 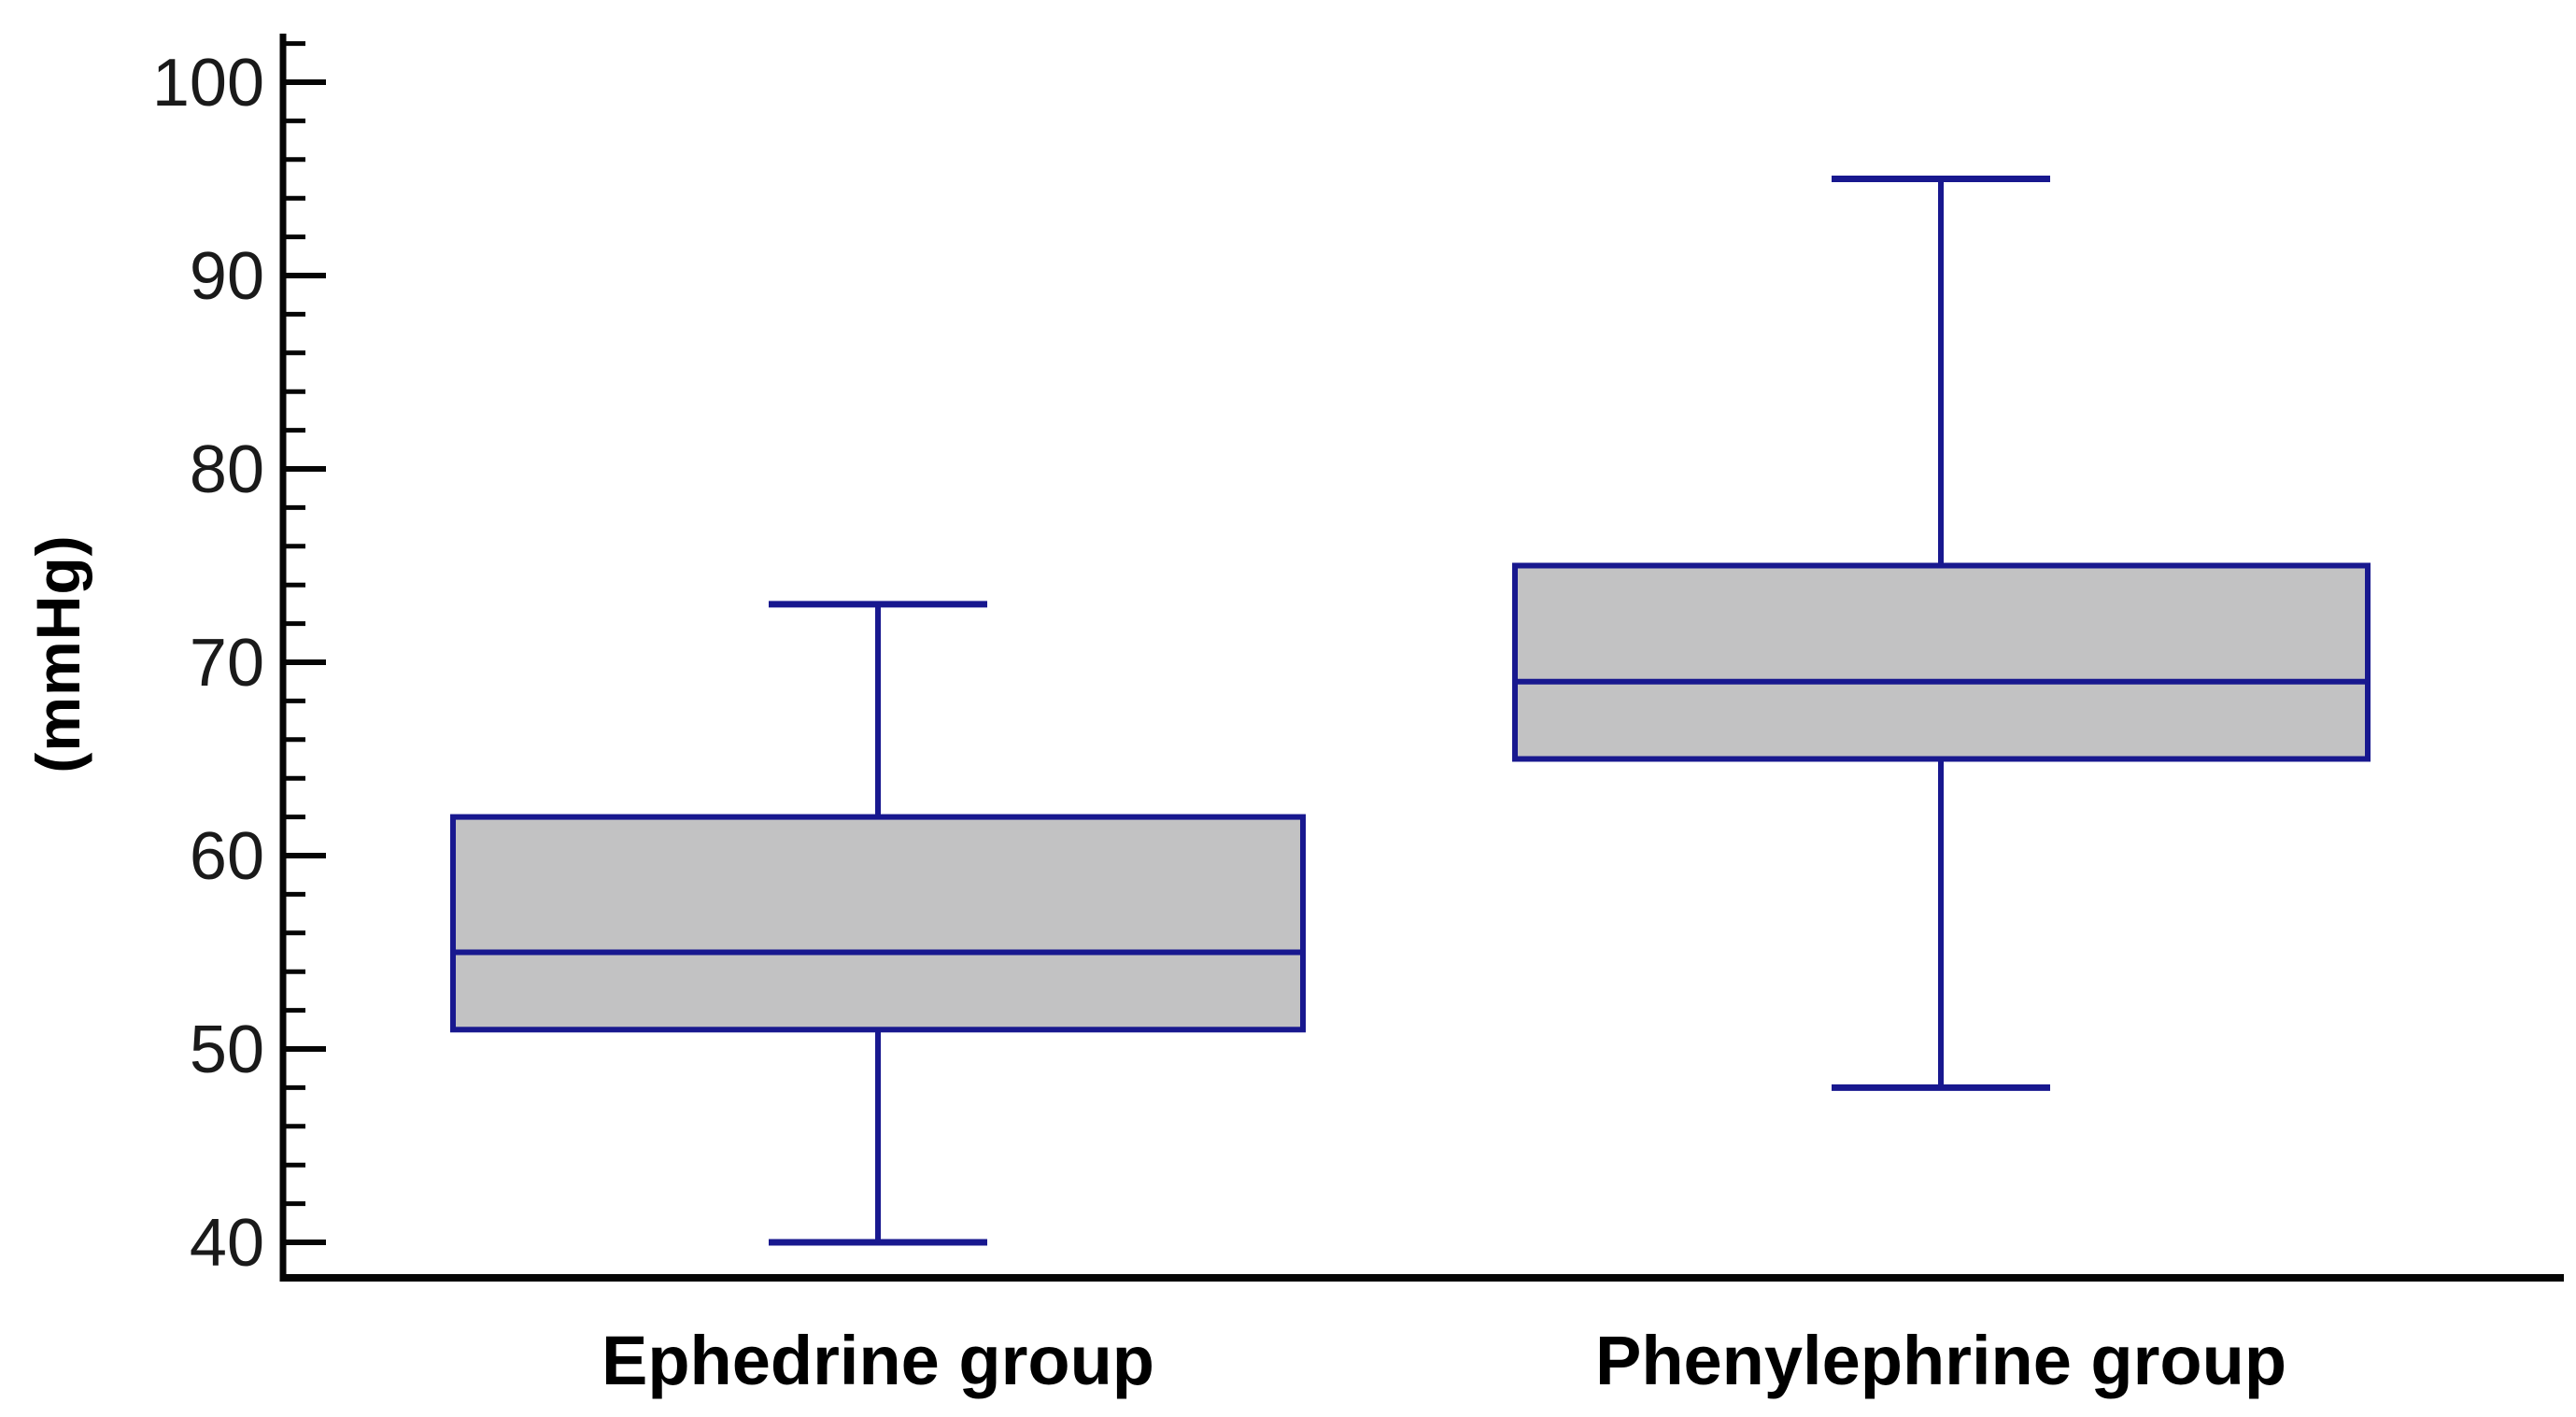 I want to click on y-tick-label: 50, so click(x=227, y=1050).